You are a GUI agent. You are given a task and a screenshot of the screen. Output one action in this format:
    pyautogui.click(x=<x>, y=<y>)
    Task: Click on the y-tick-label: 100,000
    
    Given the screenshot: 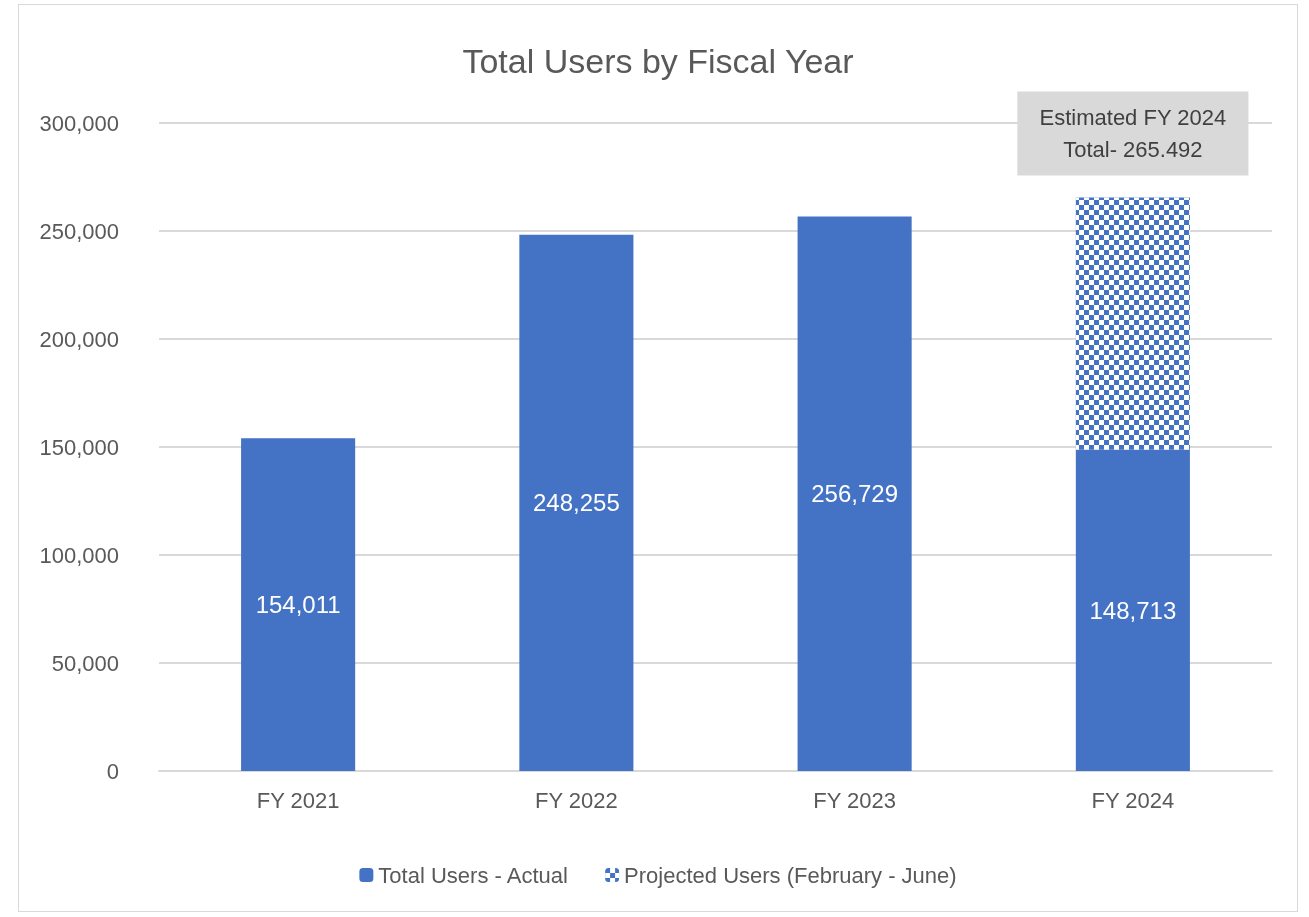 What is the action you would take?
    pyautogui.click(x=79, y=555)
    